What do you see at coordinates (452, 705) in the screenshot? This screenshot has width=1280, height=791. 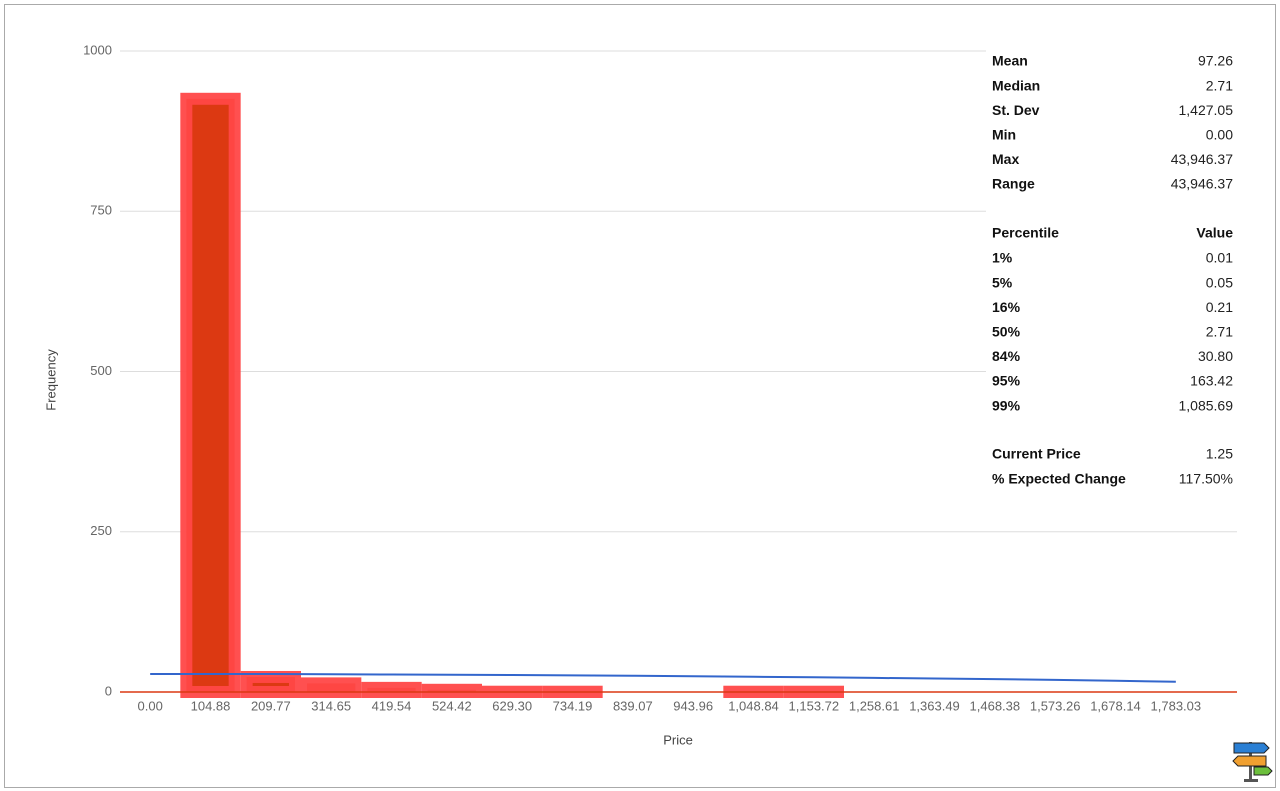 I see `x-tick-label: 524.42` at bounding box center [452, 705].